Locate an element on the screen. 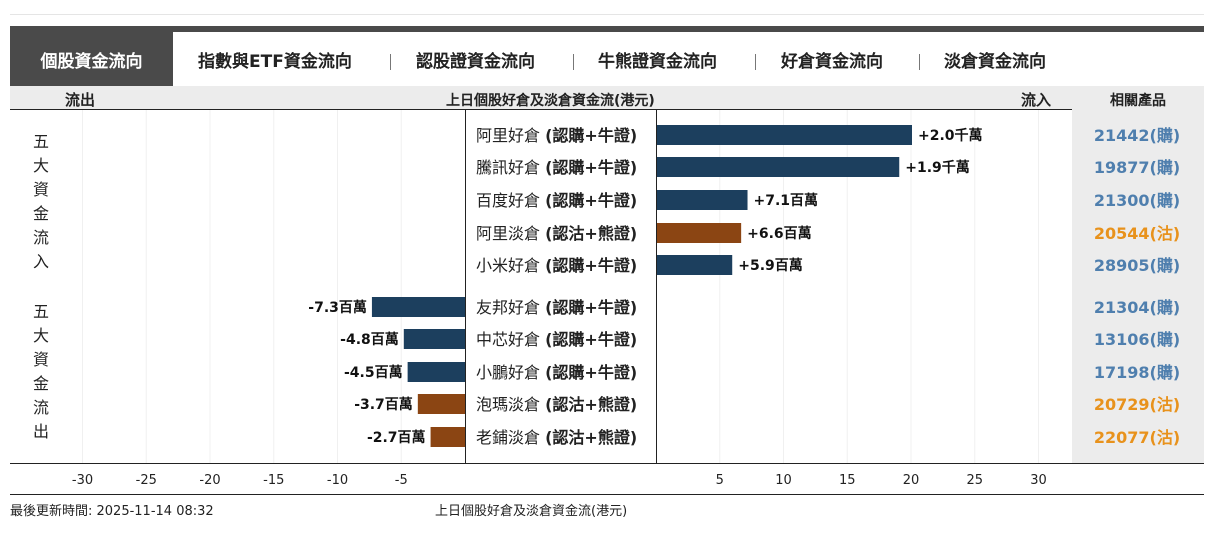 The height and width of the screenshot is (536, 1220). category-label: 小米好倉 (認購+牛證) is located at coordinates (556, 265).